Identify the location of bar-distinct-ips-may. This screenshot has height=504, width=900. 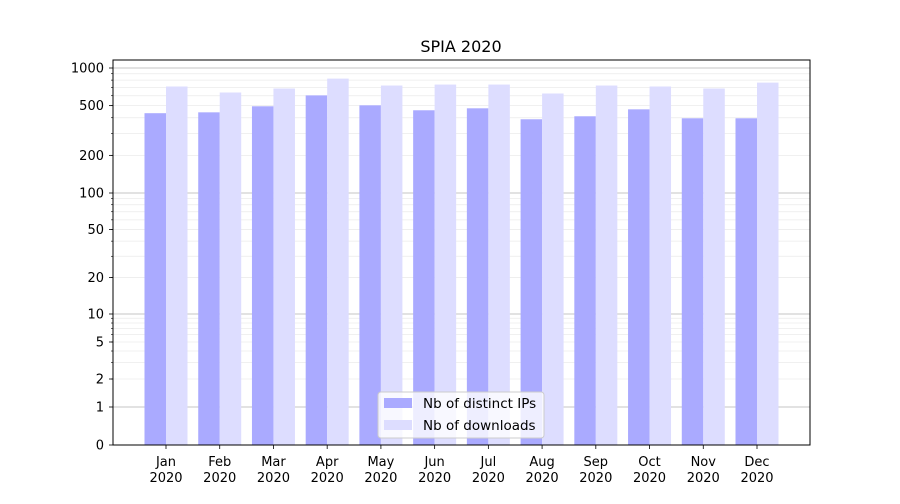
(370, 275).